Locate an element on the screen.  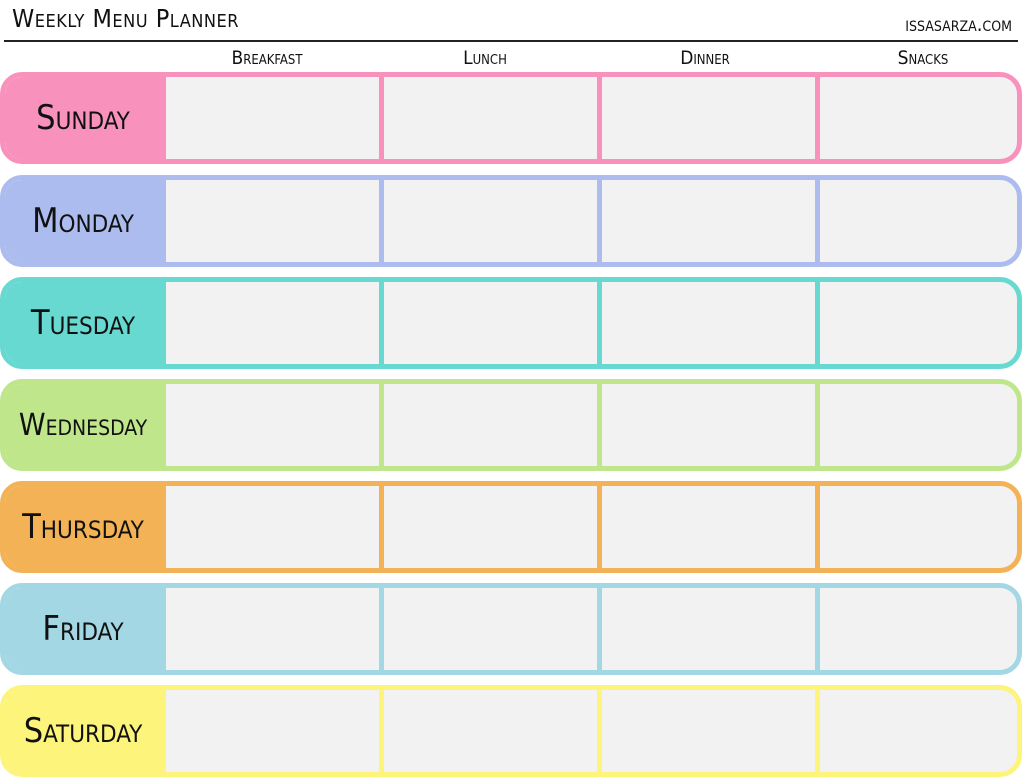
column-header-lunch: Lunch is located at coordinates (485, 58).